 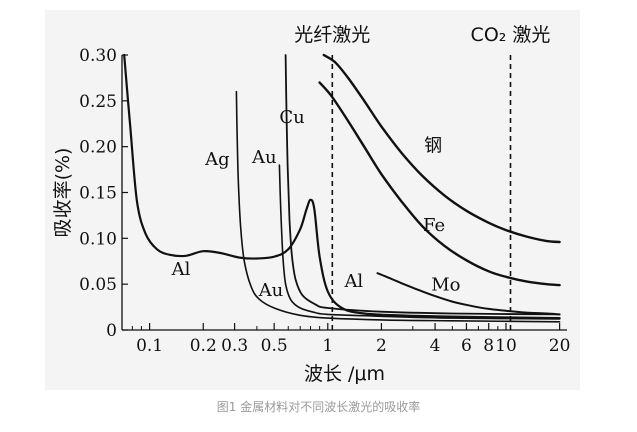 What do you see at coordinates (98, 56) in the screenshot?
I see `y-tick-label: 0.30` at bounding box center [98, 56].